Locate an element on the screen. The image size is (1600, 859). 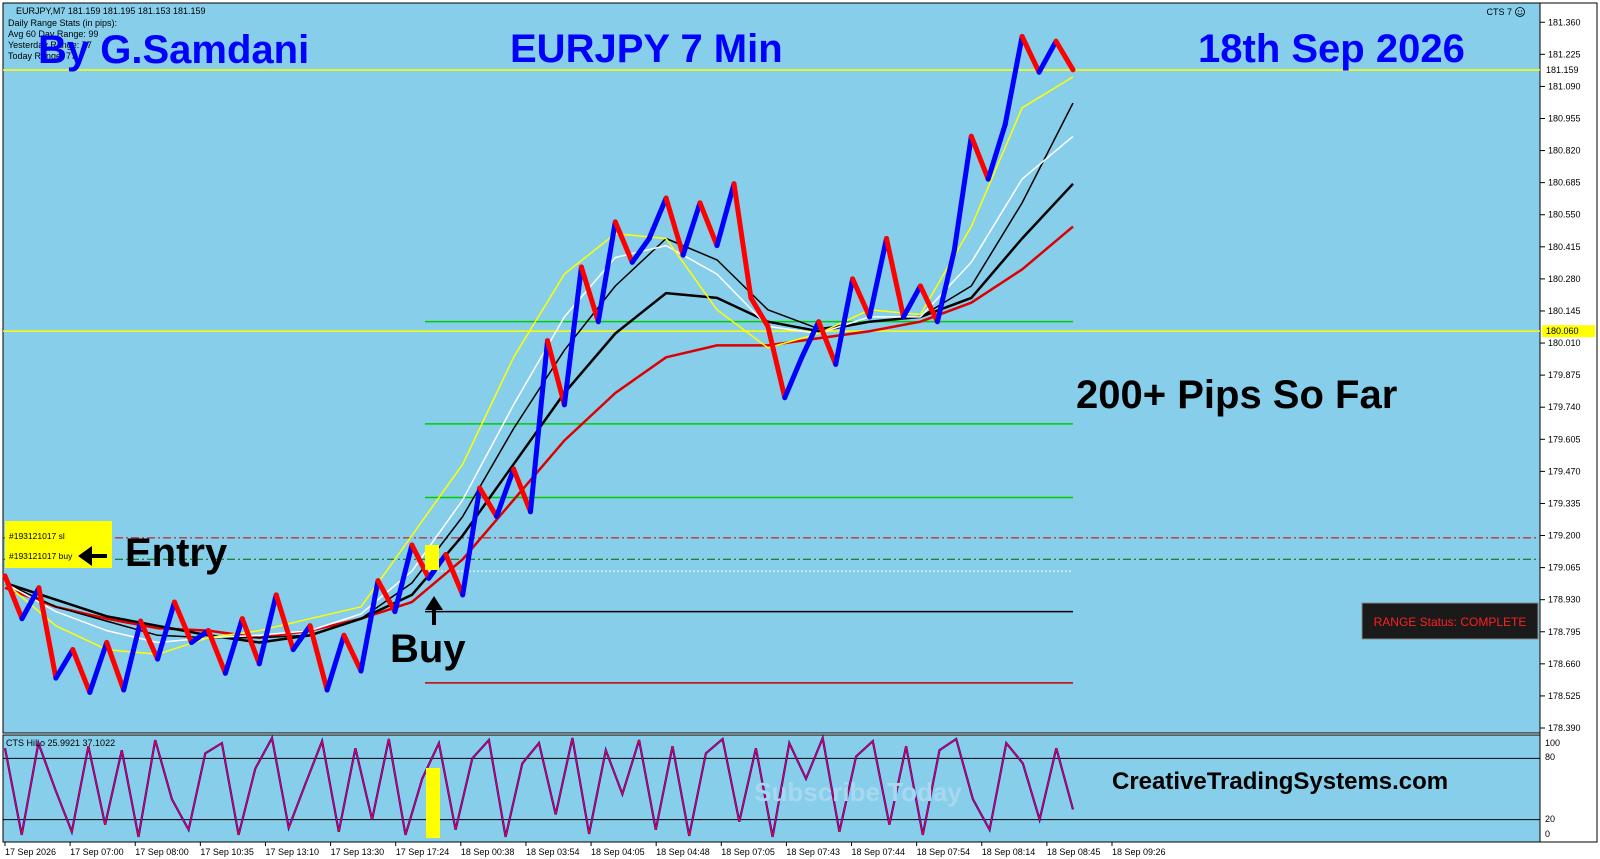
y-tick-label: 180.280 is located at coordinates (1564, 279).